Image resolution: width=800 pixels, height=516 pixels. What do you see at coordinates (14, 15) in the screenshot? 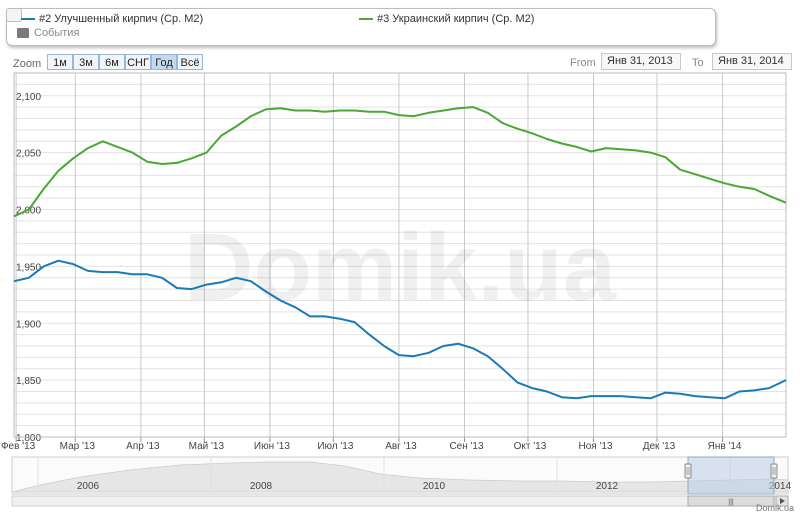
I see `legend-toggle-icon` at bounding box center [14, 15].